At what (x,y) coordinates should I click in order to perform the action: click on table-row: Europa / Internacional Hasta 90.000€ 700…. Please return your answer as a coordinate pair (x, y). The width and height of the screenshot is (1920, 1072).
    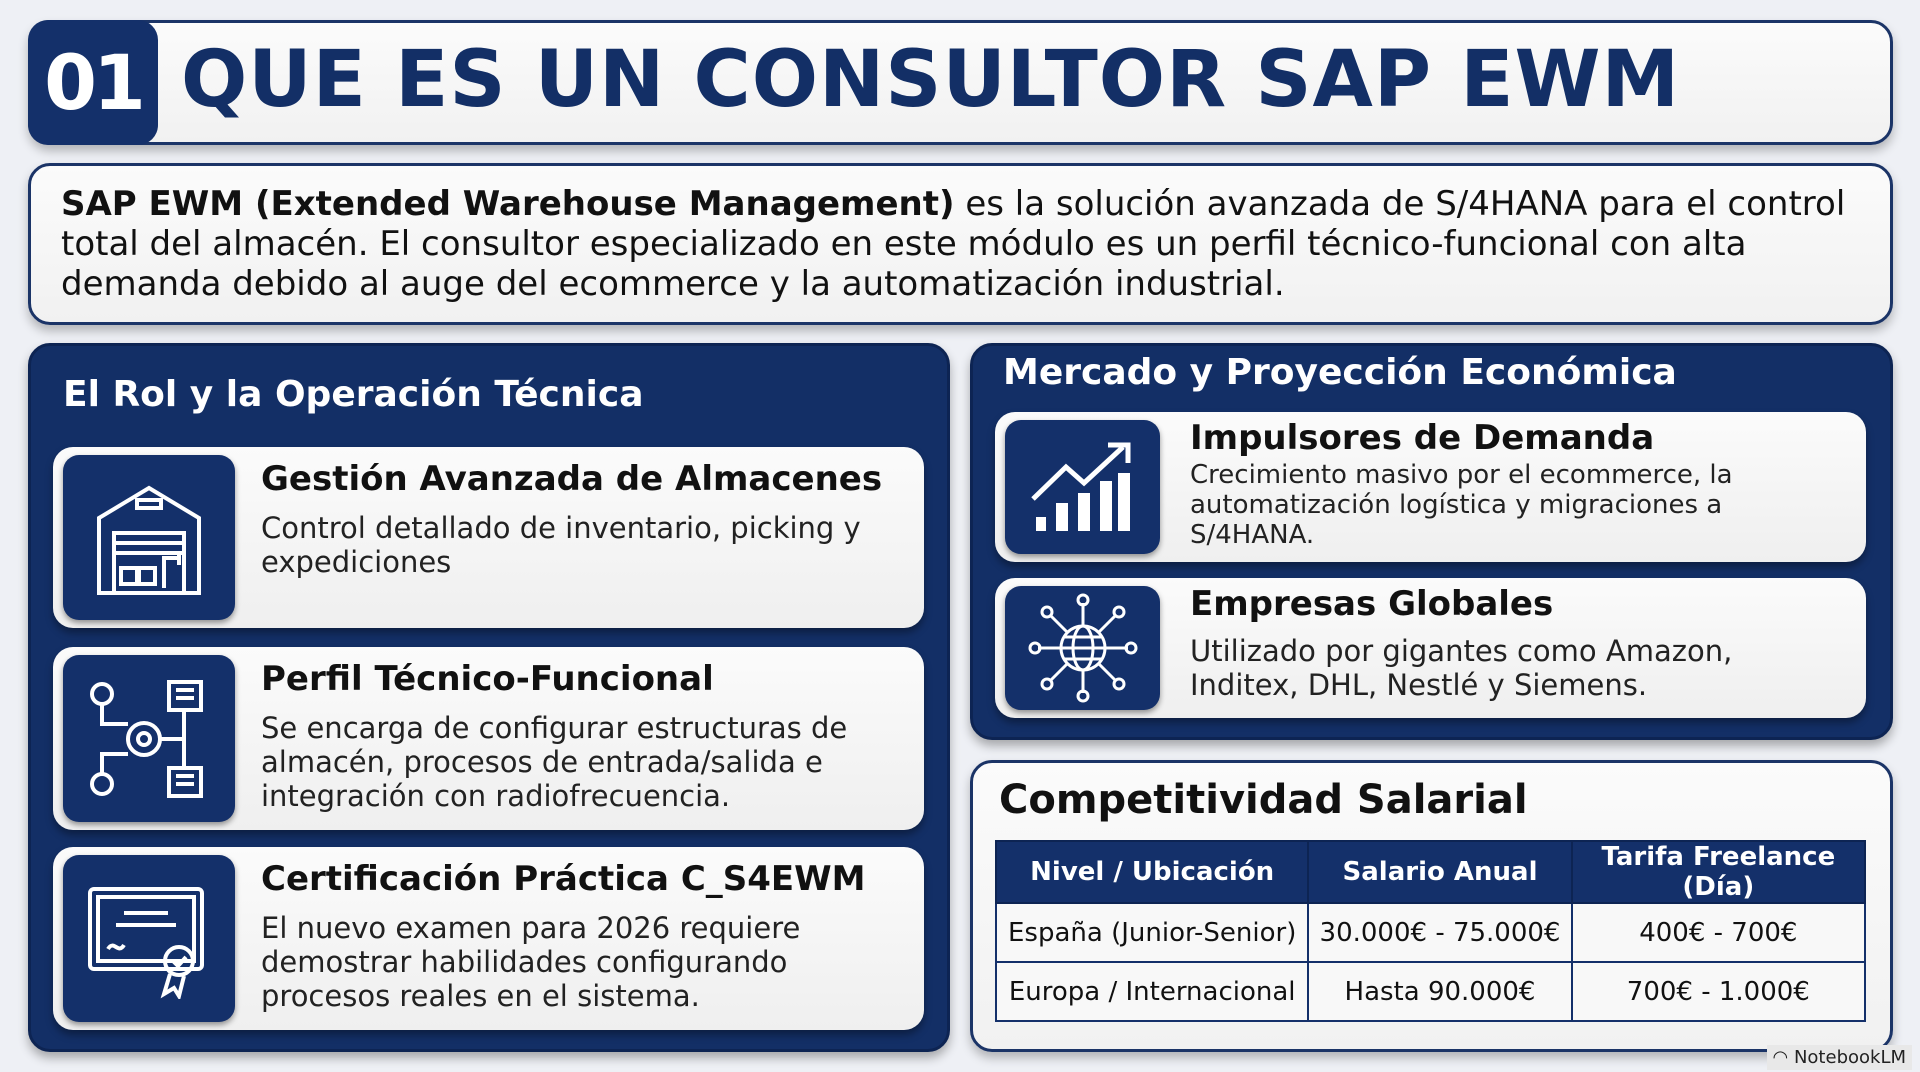
    Looking at the image, I should click on (1430, 991).